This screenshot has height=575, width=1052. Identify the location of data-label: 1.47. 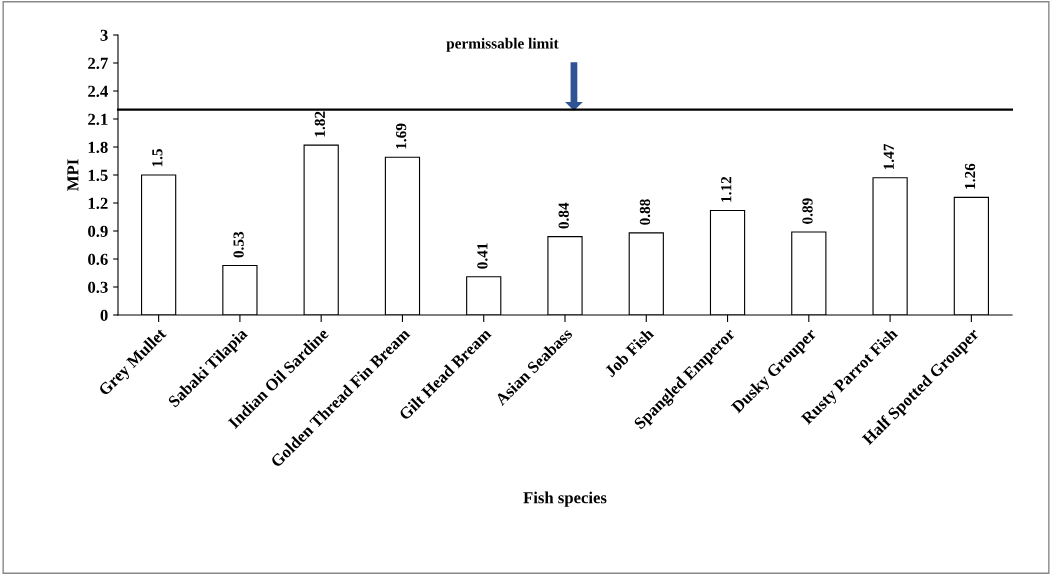
(888, 156).